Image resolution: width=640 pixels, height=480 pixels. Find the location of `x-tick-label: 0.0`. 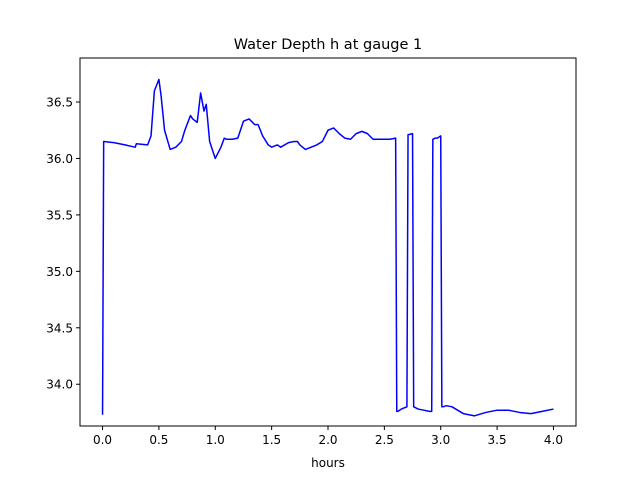

x-tick-label: 0.0 is located at coordinates (102, 440).